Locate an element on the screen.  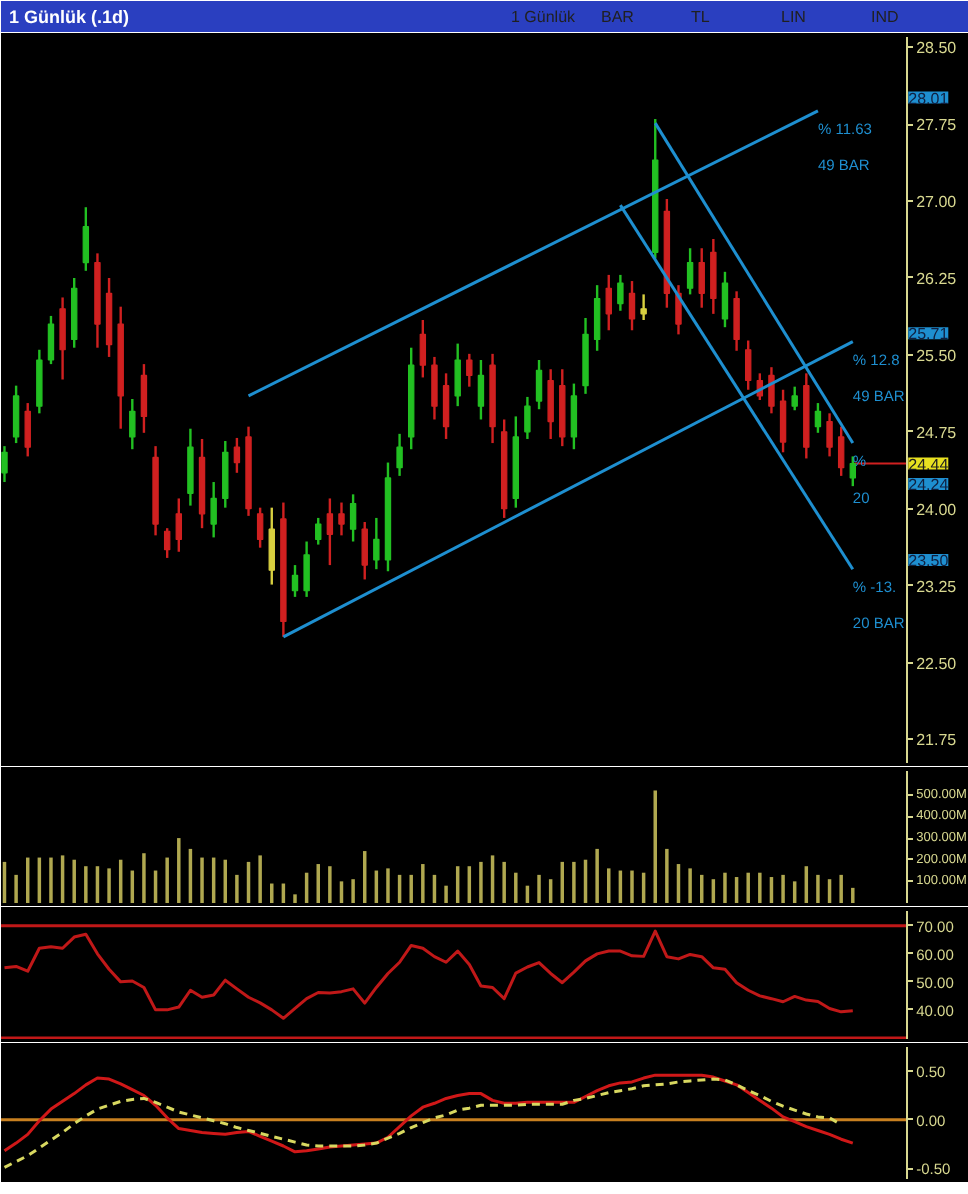
text: TL is located at coordinates (701, 17).